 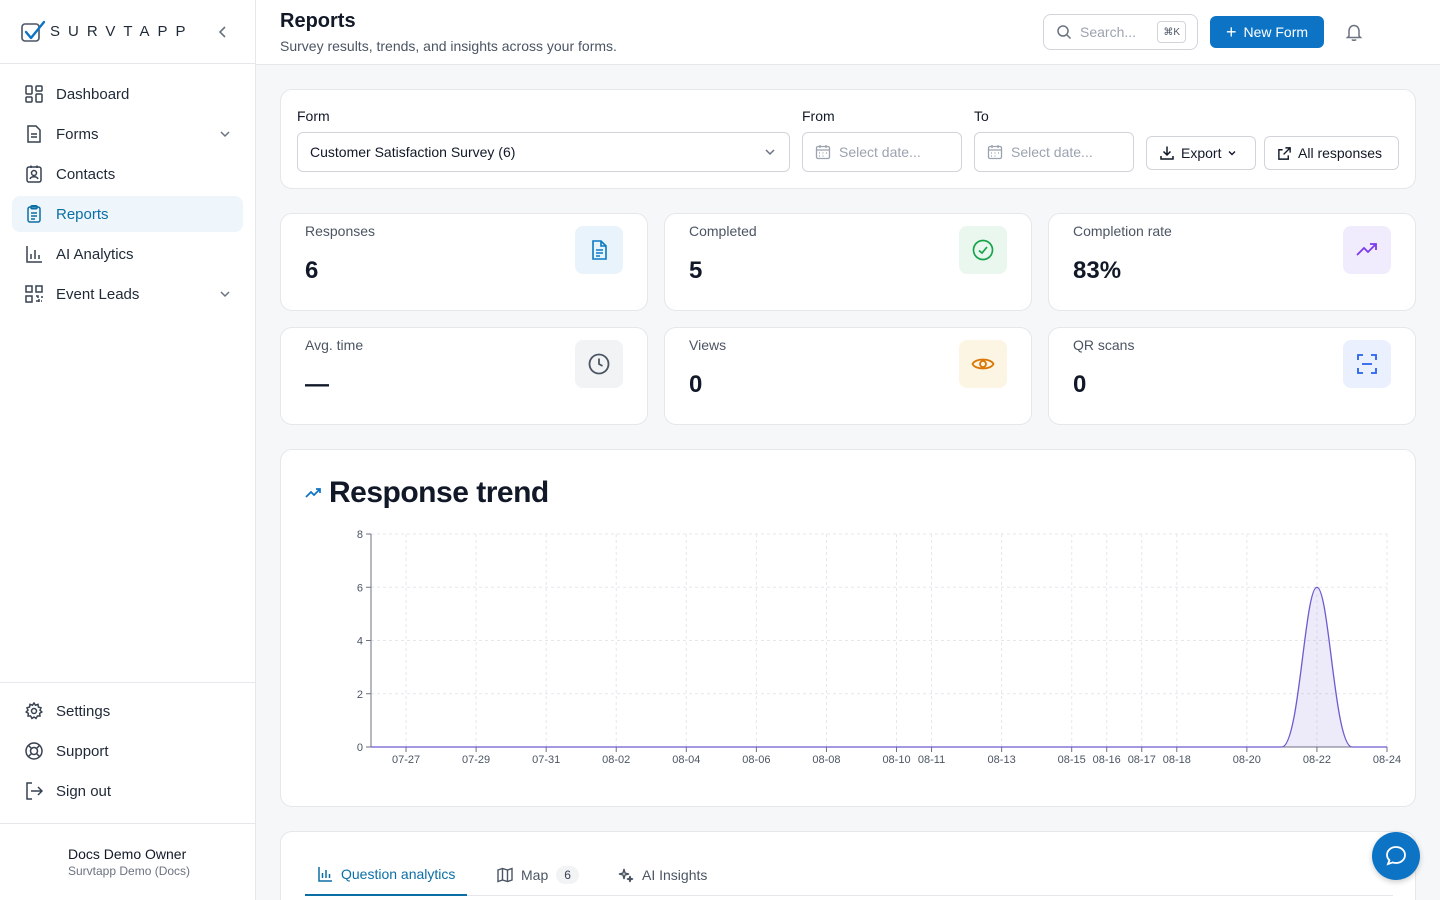 I want to click on sidebar-item-label: Contacts, so click(x=86, y=174).